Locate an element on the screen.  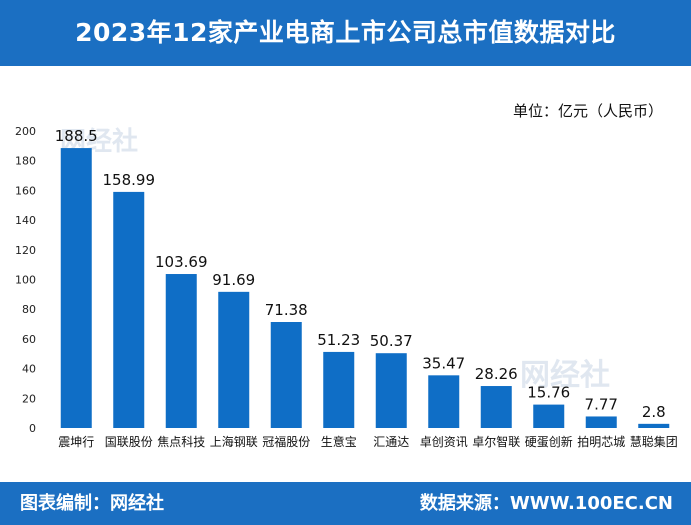
y-tick-label: 100 is located at coordinates (25, 280).